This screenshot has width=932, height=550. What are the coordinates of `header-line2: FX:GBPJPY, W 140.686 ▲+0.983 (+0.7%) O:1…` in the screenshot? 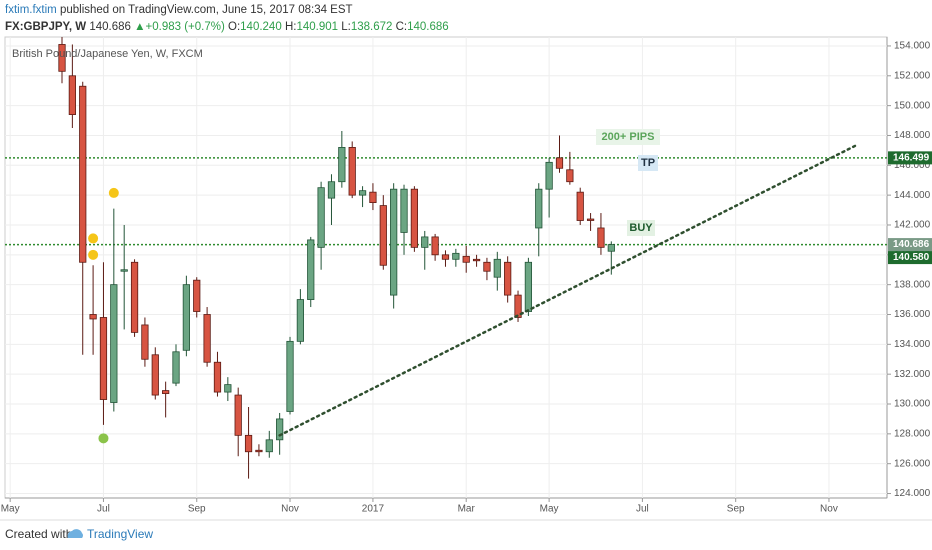 It's located at (227, 27).